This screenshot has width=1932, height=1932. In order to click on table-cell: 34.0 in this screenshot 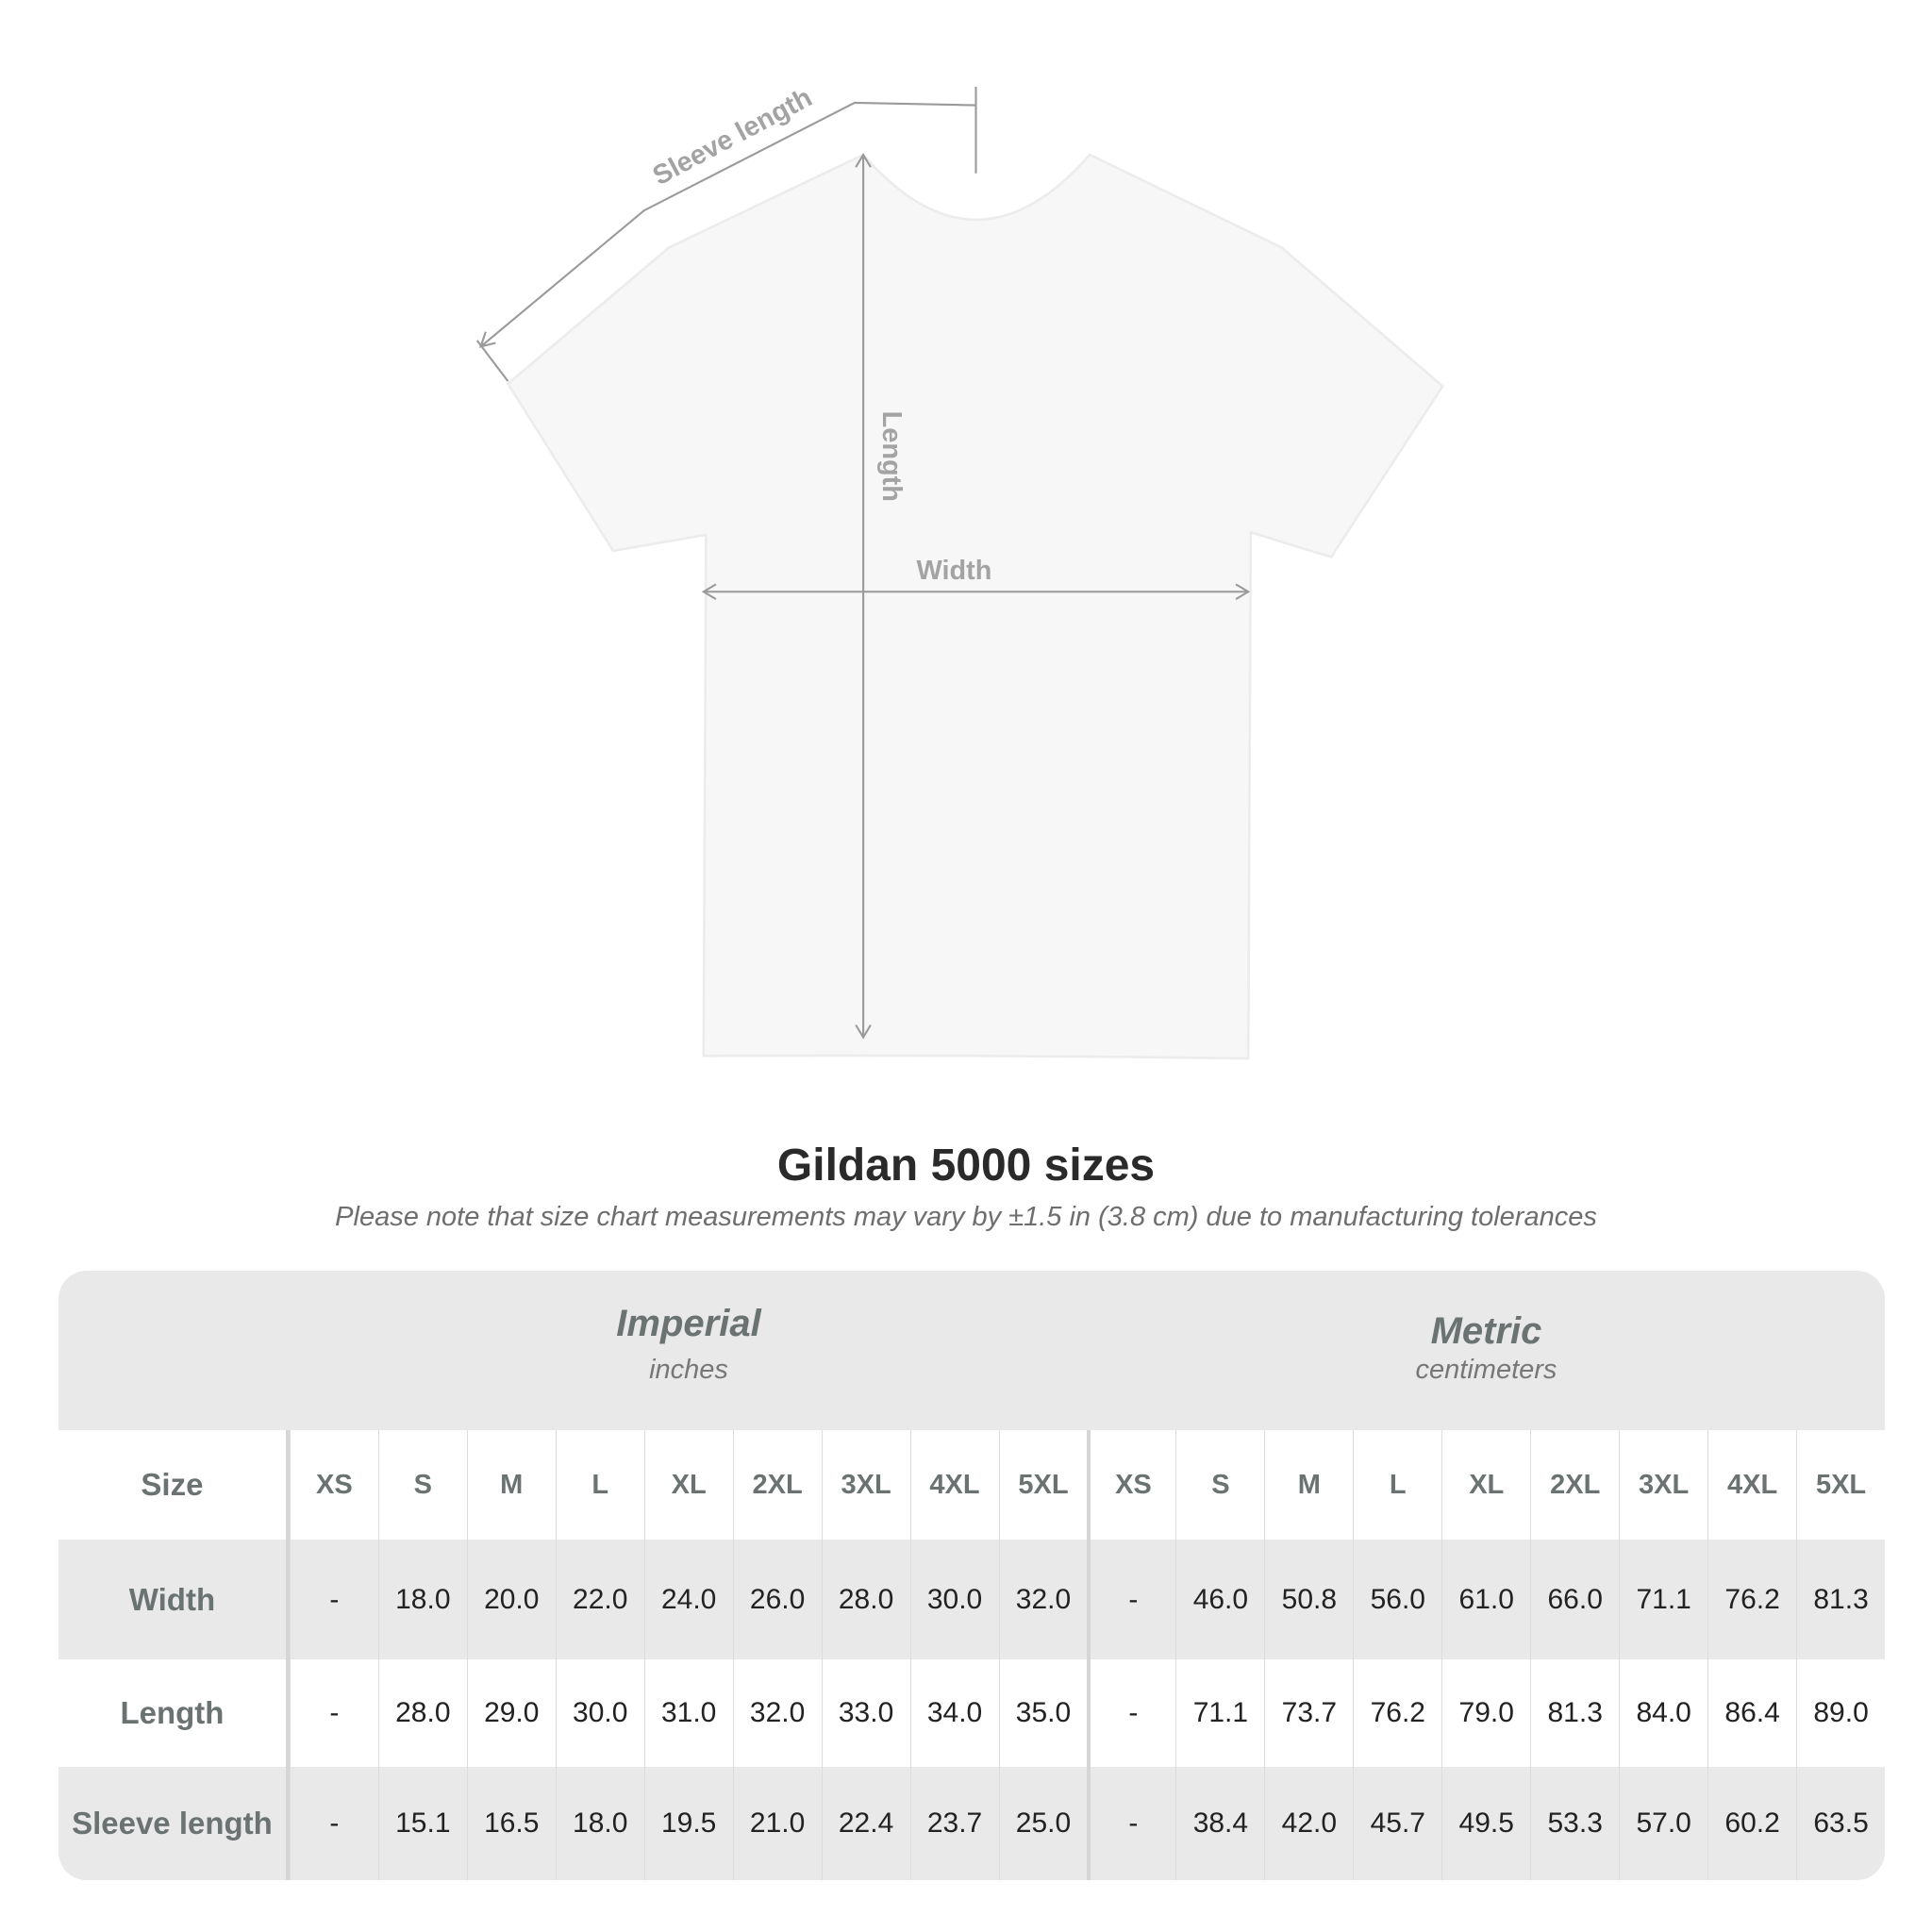, I will do `click(954, 1713)`.